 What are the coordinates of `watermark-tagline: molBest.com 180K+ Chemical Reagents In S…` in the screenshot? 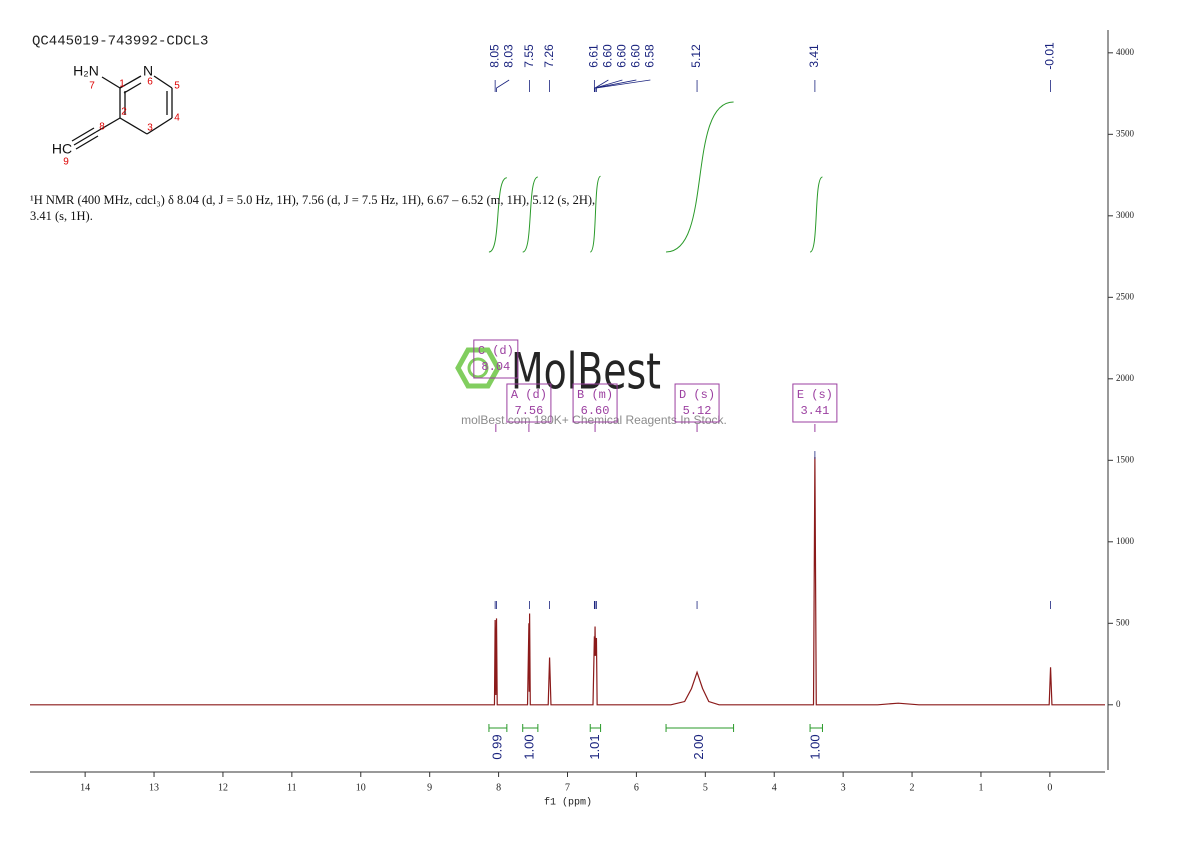 It's located at (594, 420).